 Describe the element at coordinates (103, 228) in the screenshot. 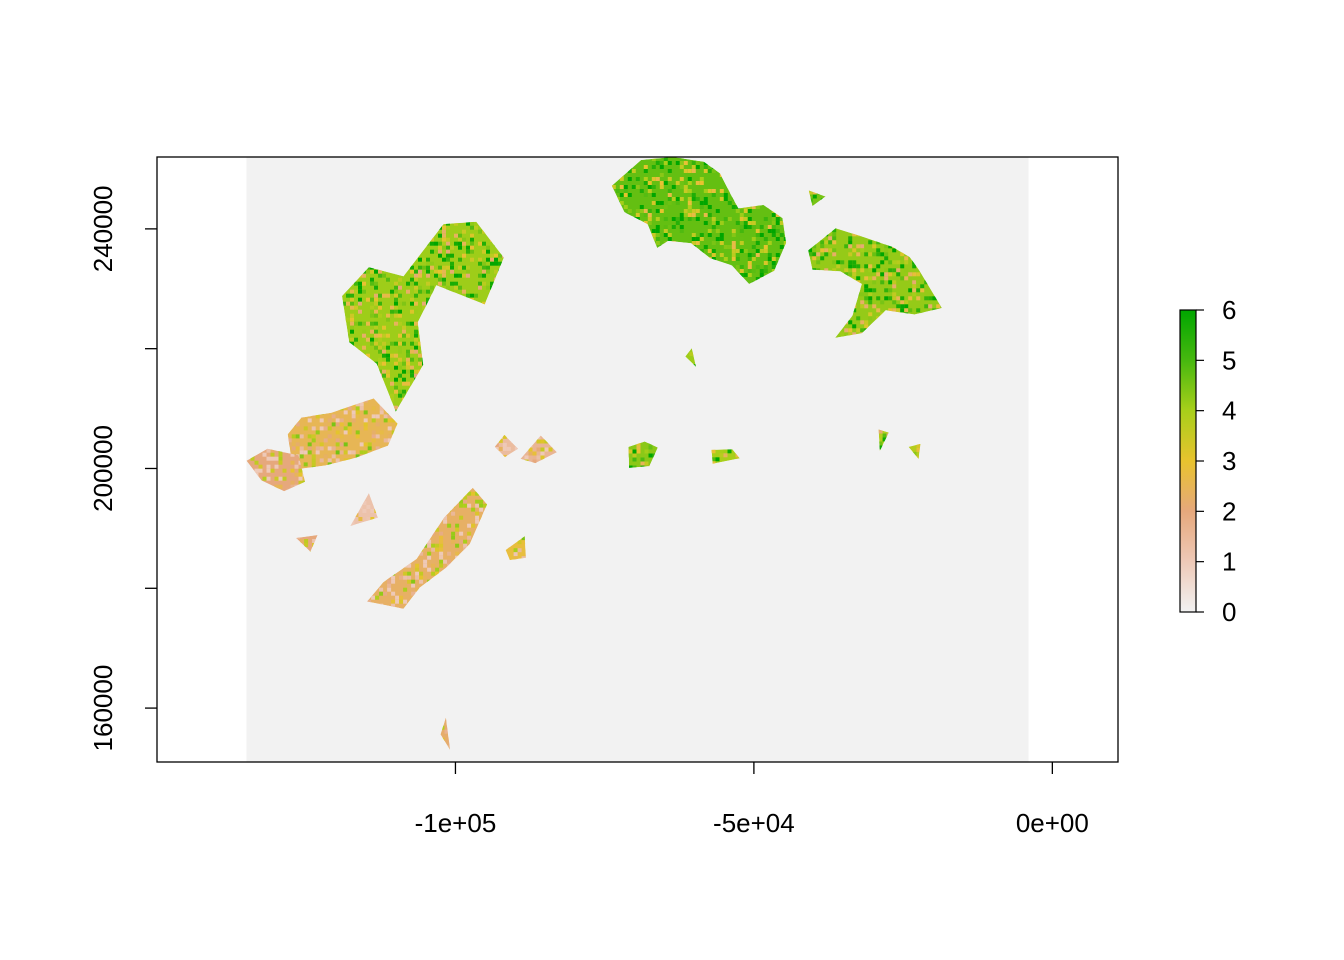

I see `y-tick-label: 240000` at that location.